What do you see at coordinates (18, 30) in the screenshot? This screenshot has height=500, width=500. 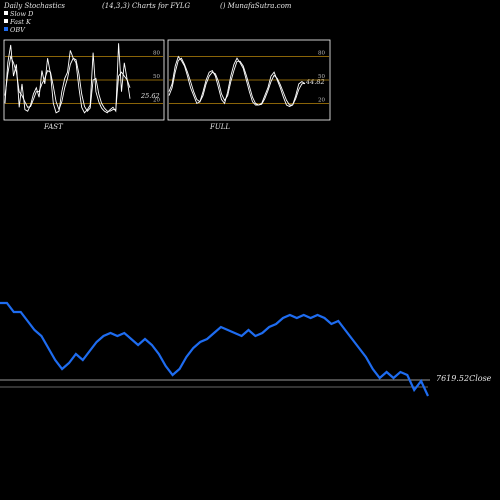 I see `legend-label-obv: OBV` at bounding box center [18, 30].